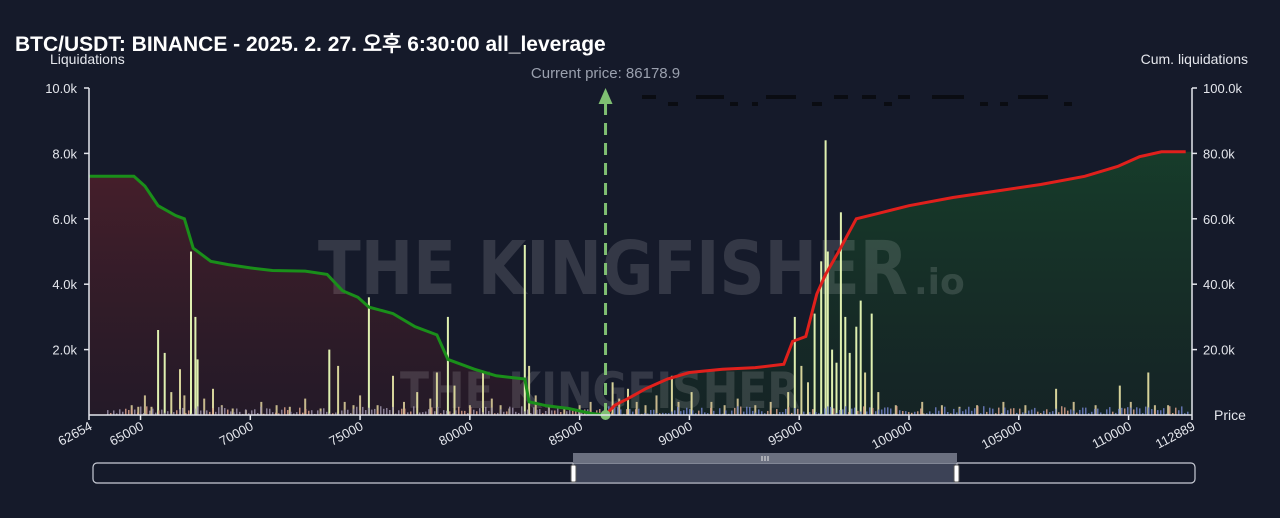  I want to click on watermark-text: THE KINGFISHER, so click(613, 269).